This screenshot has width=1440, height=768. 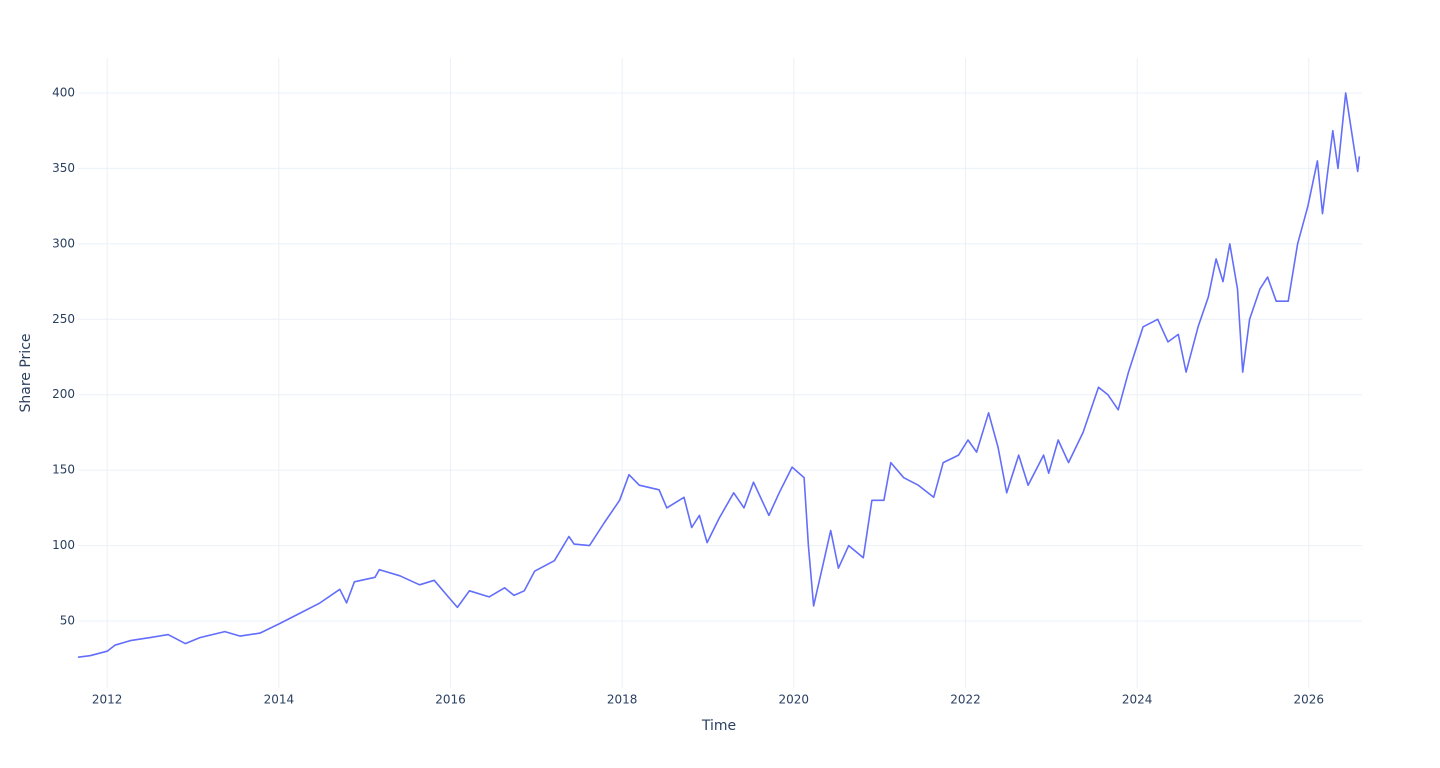 What do you see at coordinates (450, 700) in the screenshot?
I see `x-tick-label: 2016` at bounding box center [450, 700].